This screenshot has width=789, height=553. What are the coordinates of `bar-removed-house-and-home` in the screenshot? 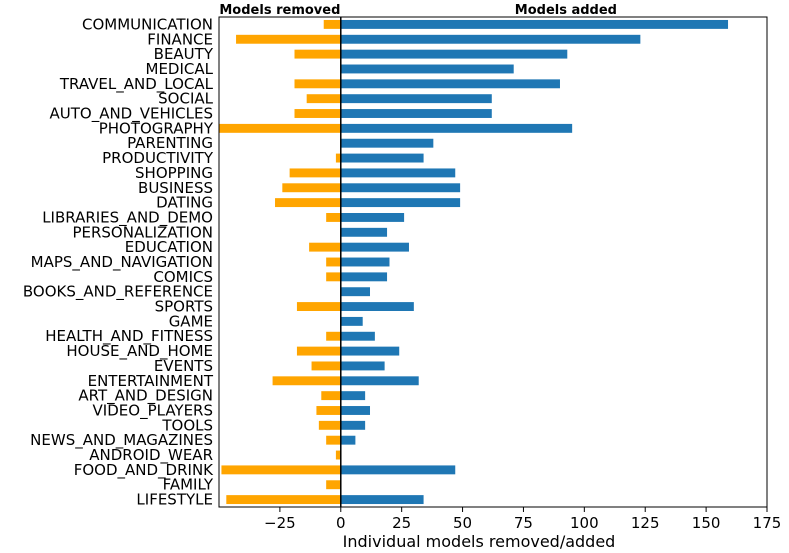 It's located at (318, 351).